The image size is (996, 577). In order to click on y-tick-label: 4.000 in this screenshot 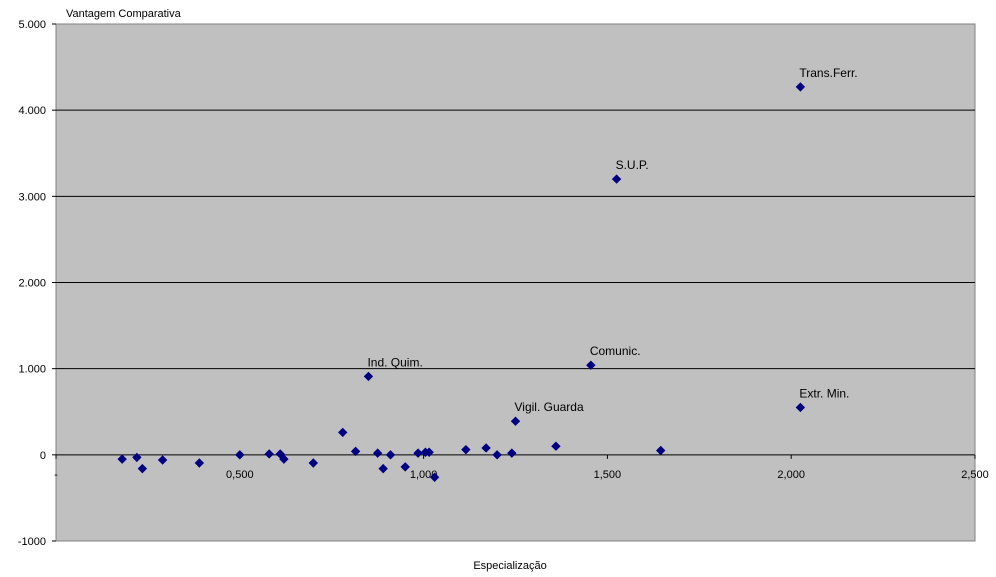, I will do `click(32, 111)`.